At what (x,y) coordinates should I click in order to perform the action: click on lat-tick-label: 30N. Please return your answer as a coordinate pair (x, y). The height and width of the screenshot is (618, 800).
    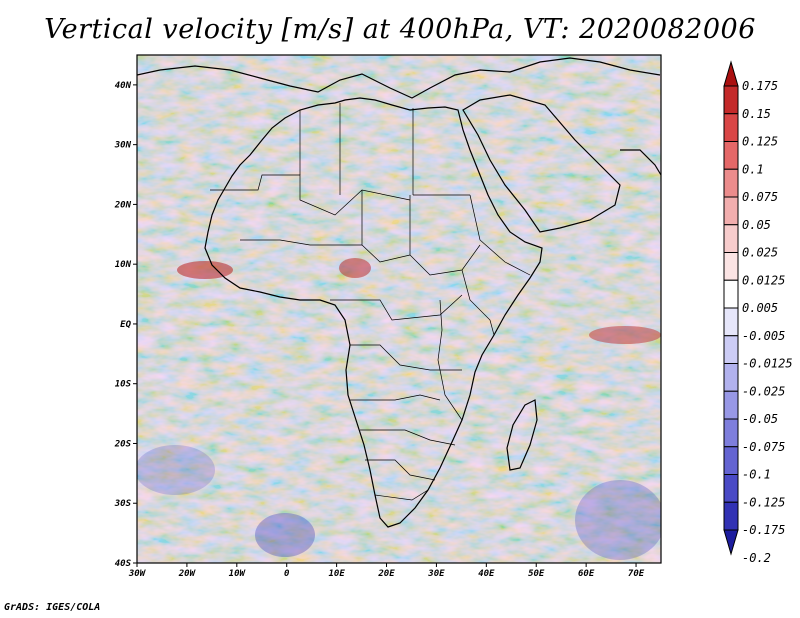
    Looking at the image, I should click on (123, 146).